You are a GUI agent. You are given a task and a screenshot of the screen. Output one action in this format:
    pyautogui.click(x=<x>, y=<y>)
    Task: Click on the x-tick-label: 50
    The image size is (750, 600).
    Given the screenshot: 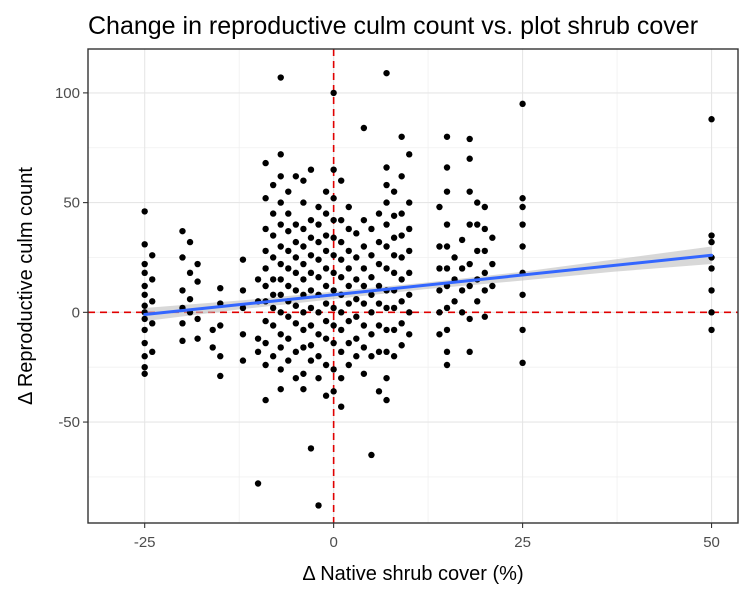 What is the action you would take?
    pyautogui.click(x=711, y=542)
    